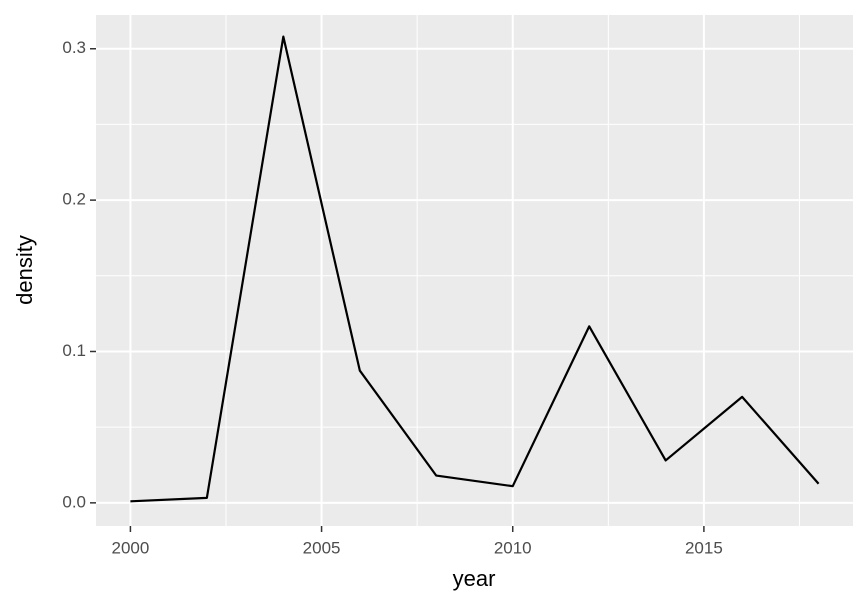 This screenshot has width=866, height=610. I want to click on y-axis-title: density, so click(24, 270).